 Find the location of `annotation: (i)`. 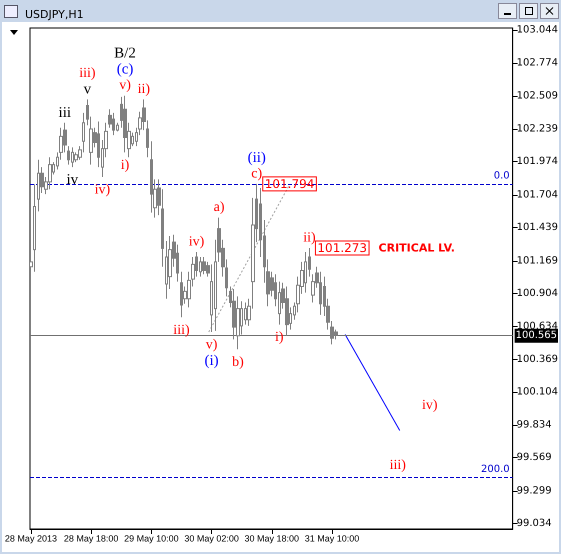

annotation: (i) is located at coordinates (211, 361).